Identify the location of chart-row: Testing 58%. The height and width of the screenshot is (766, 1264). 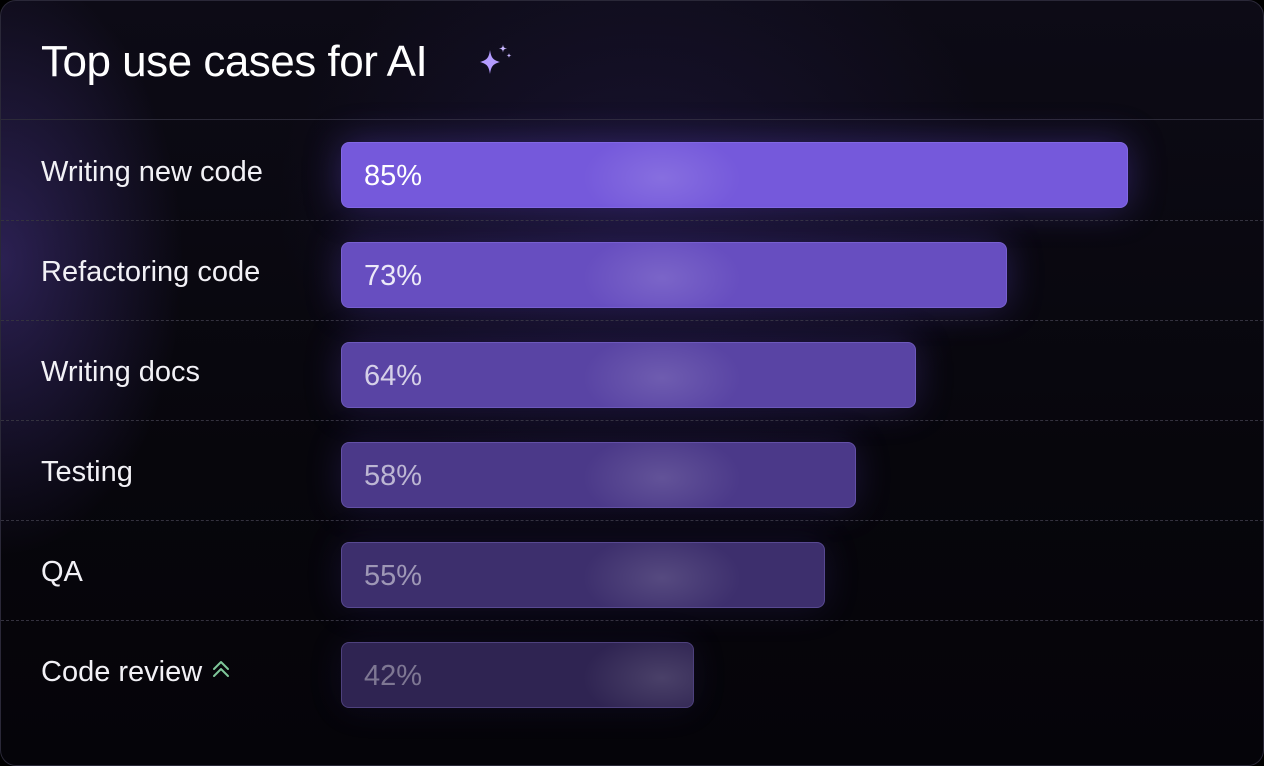
(632, 471).